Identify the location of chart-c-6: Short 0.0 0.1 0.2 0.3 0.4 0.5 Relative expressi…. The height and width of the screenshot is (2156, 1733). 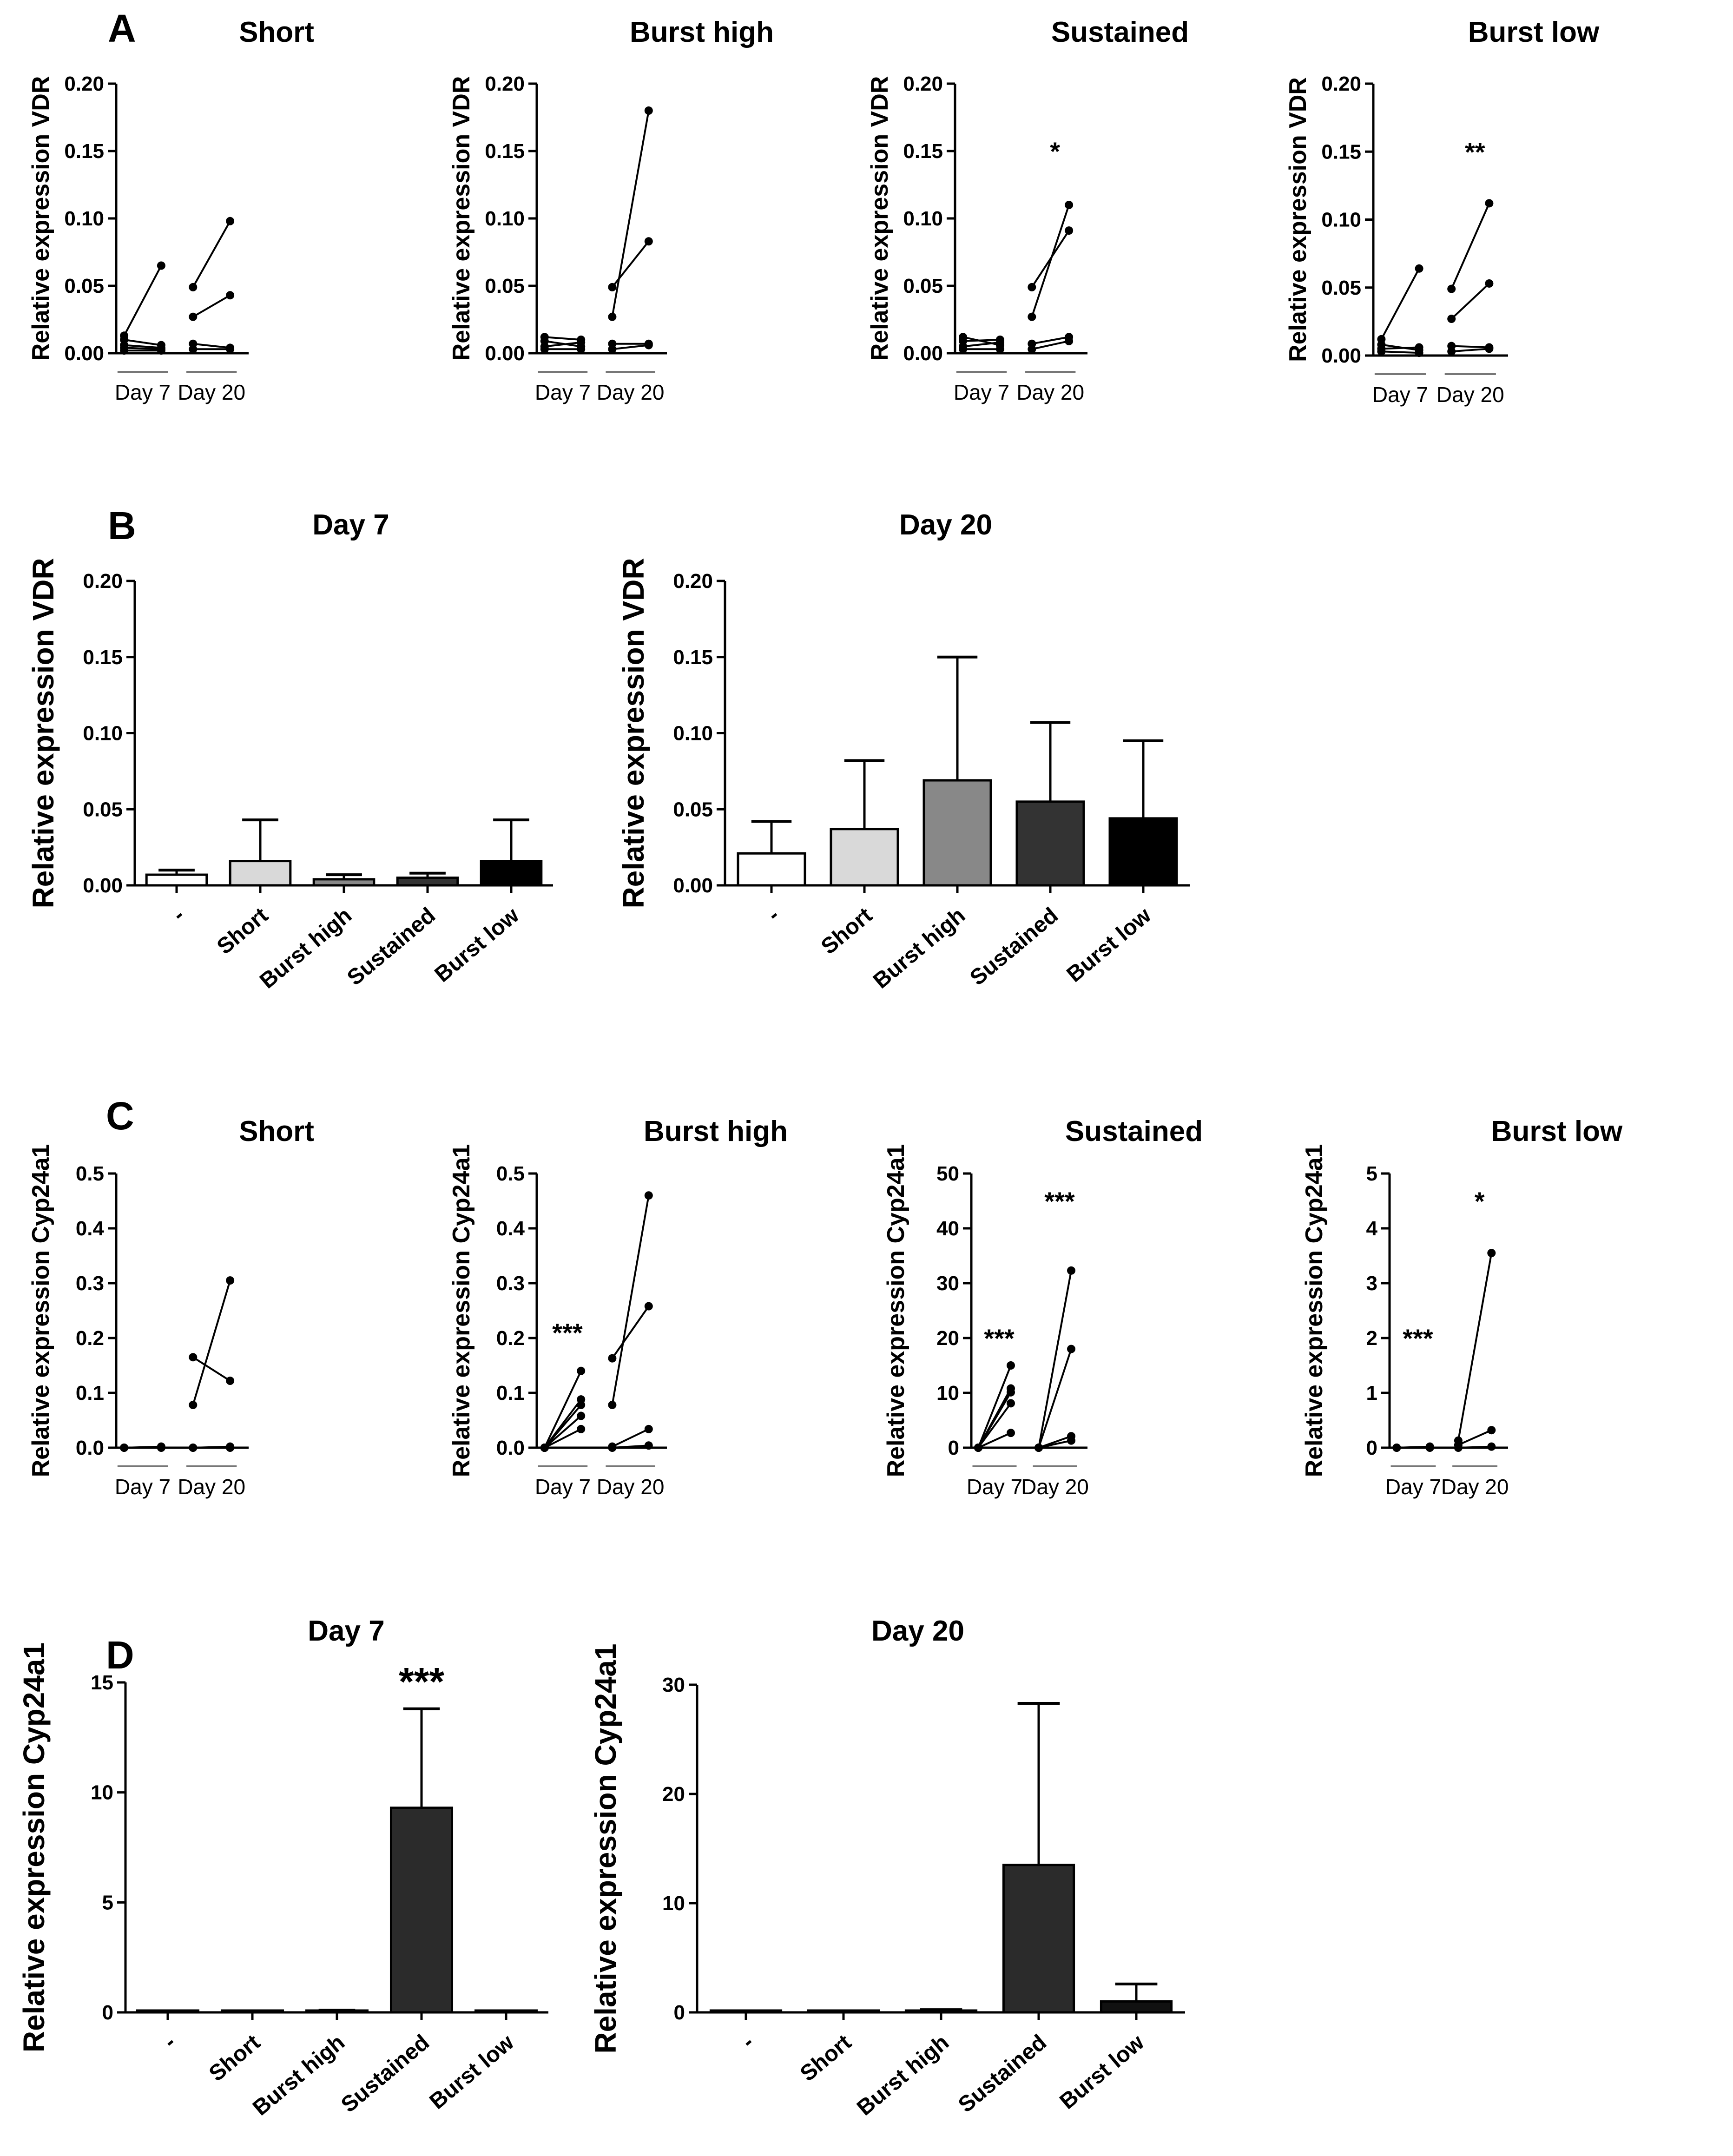
(170, 1307).